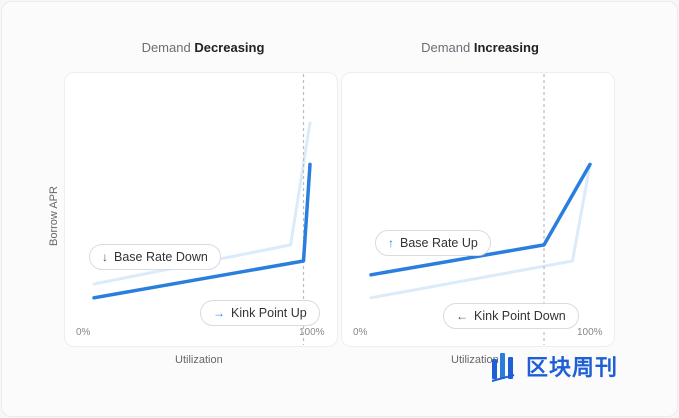  What do you see at coordinates (480, 47) in the screenshot?
I see `chart-title-right: Demand Increasing` at bounding box center [480, 47].